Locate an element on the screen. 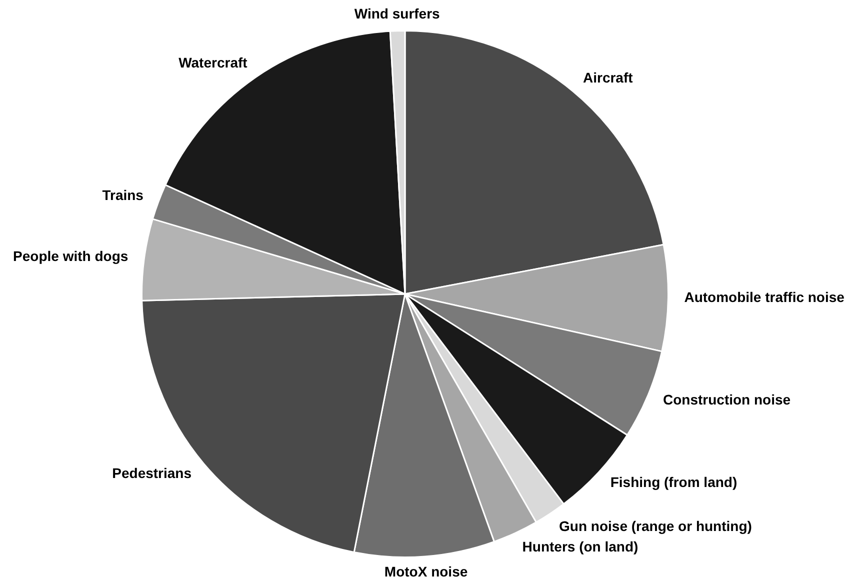 This screenshot has height=583, width=859. slice-label: Trains is located at coordinates (123, 194).